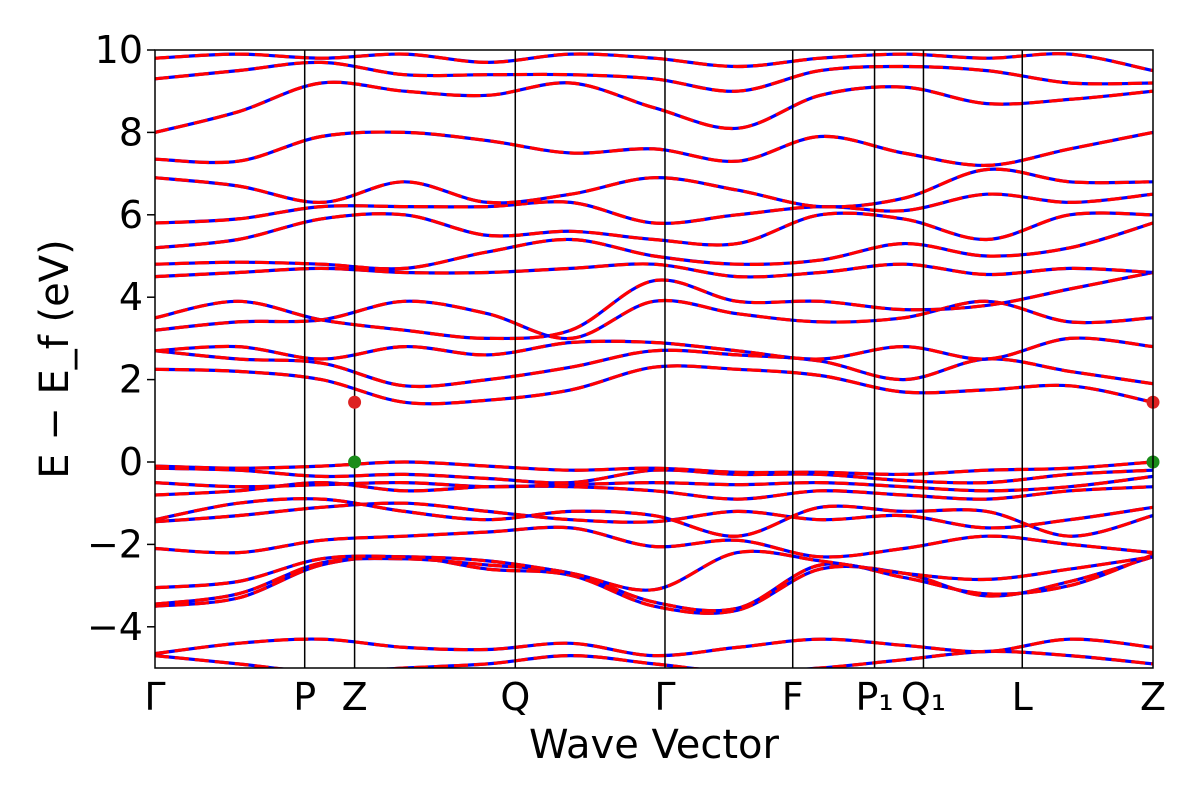 This screenshot has height=800, width=1200. What do you see at coordinates (355, 462) in the screenshot?
I see `vbm-marker` at bounding box center [355, 462].